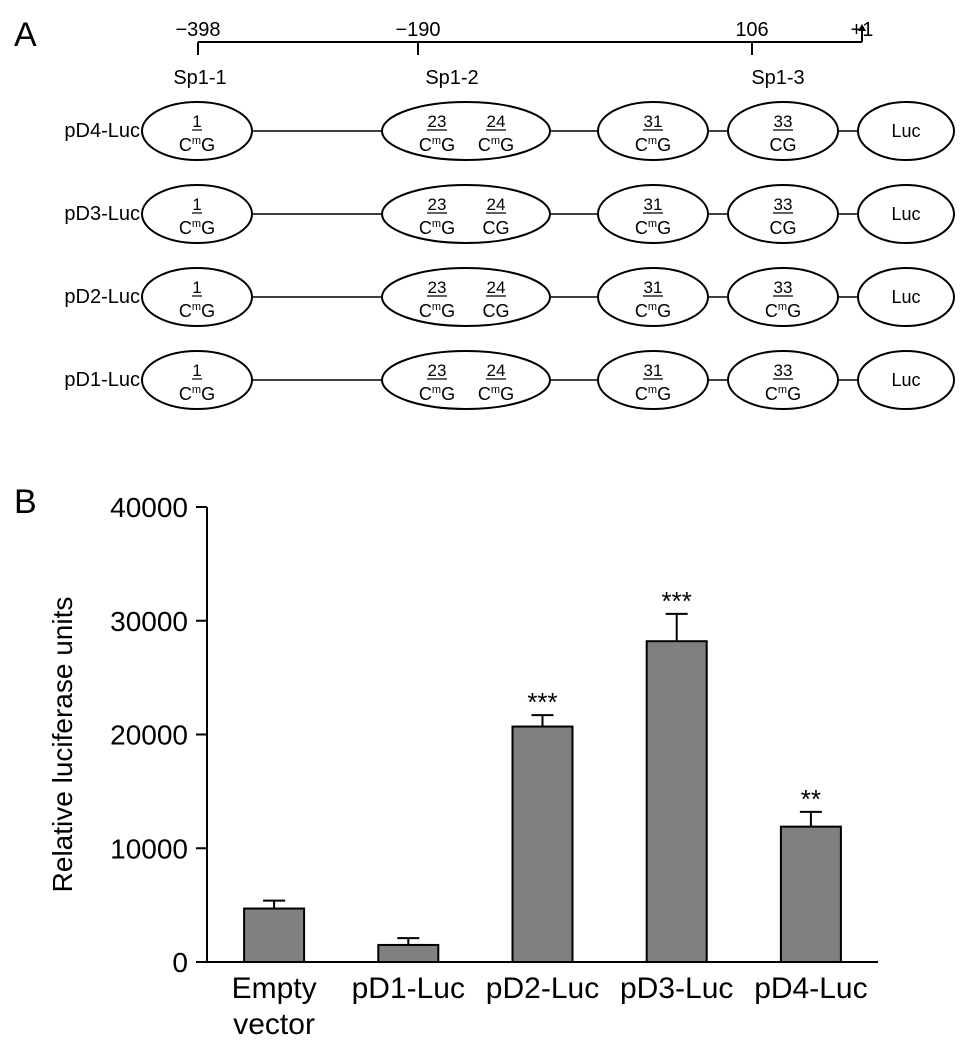 This screenshot has width=969, height=1050. I want to click on y-tick-label: 40000, so click(149, 507).